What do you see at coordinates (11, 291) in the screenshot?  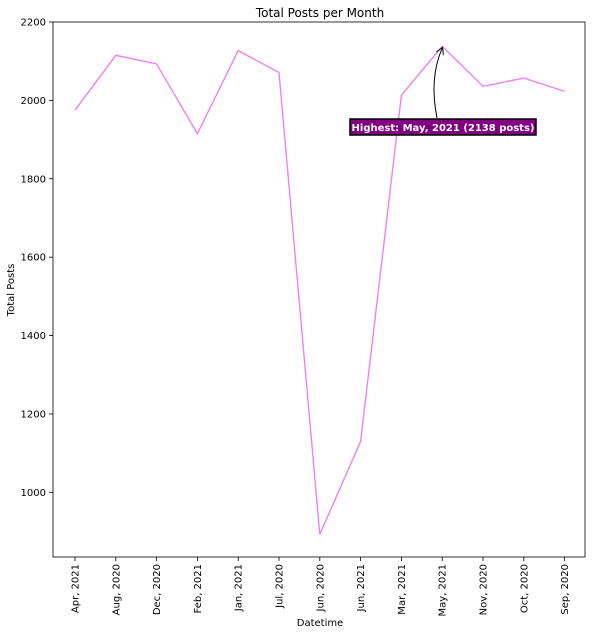 I see `y-axis-title: Total Posts` at bounding box center [11, 291].